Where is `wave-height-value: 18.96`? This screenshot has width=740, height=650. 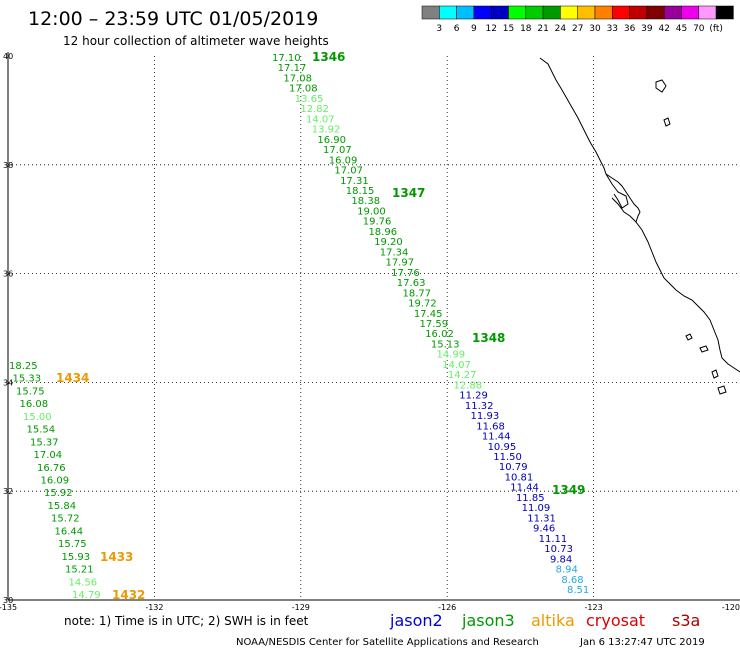 wave-height-value: 18.96 is located at coordinates (382, 232).